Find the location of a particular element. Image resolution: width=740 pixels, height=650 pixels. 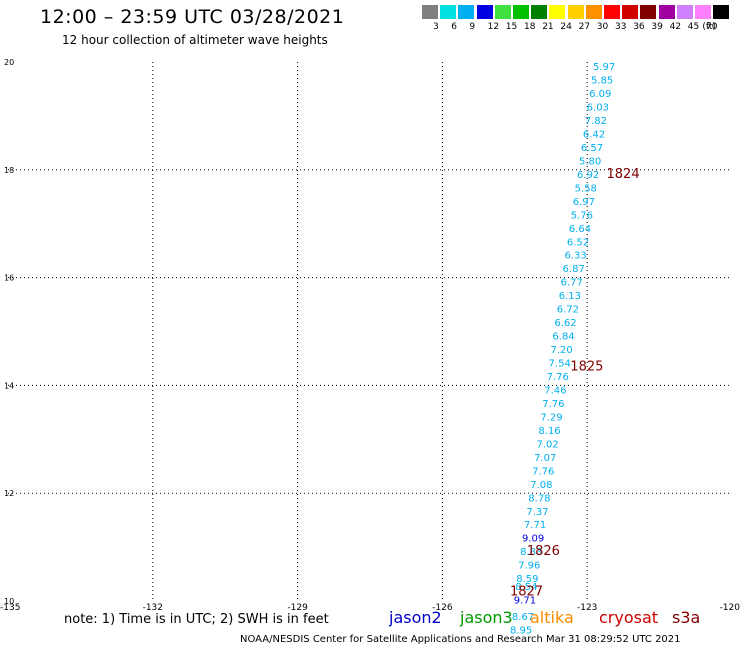

wave-height-value: 8.16 is located at coordinates (549, 431).